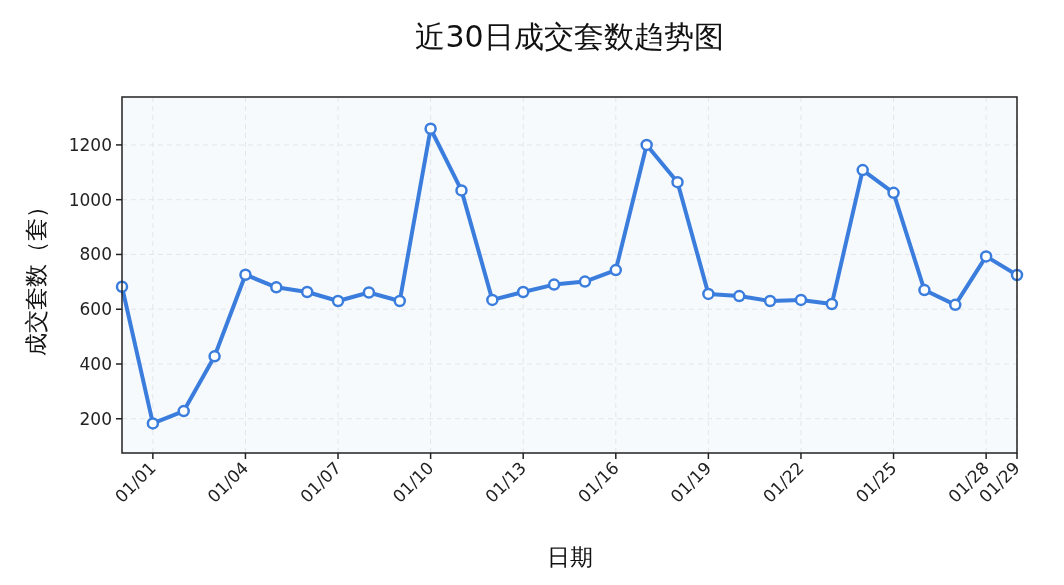 The width and height of the screenshot is (1064, 585). I want to click on y-axis-title: 成交套数（套）, so click(36, 275).